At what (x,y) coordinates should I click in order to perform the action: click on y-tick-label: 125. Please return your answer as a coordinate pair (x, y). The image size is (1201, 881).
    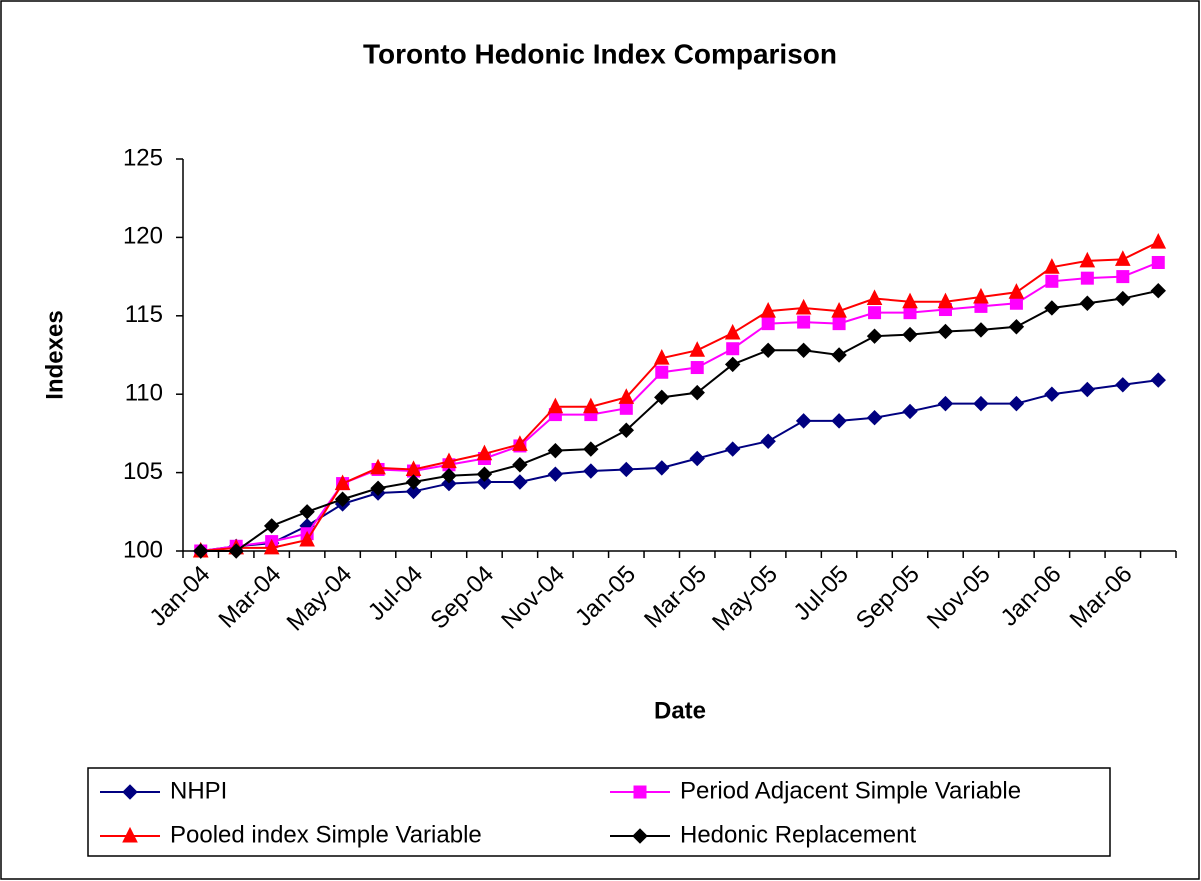
    Looking at the image, I should click on (143, 157).